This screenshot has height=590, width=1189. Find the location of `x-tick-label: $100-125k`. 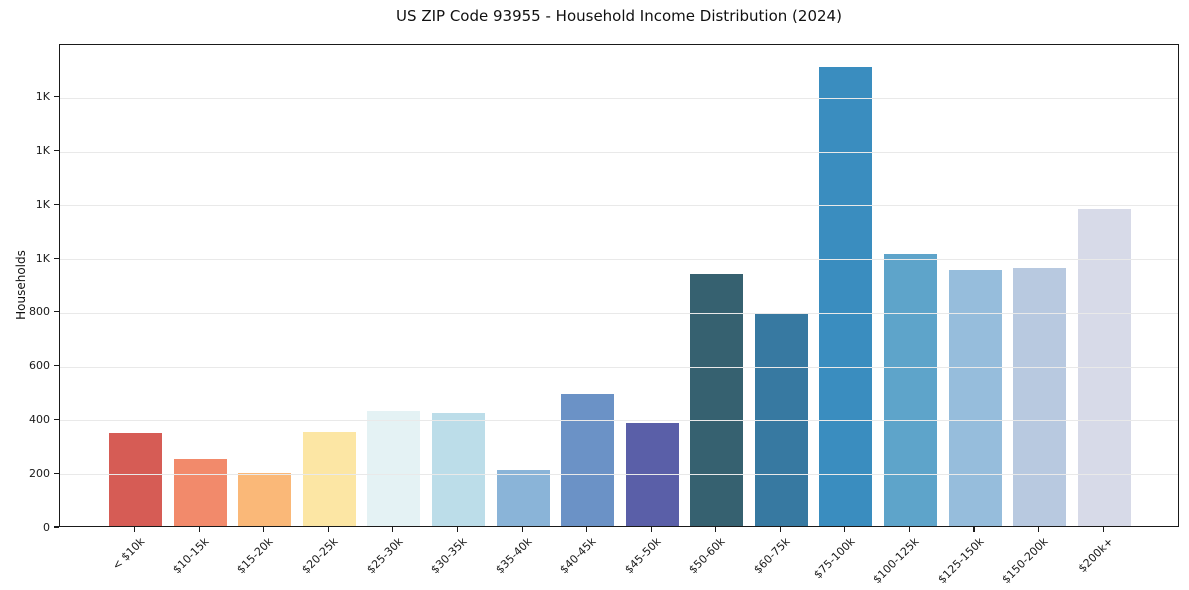

x-tick-label: $100-125k is located at coordinates (896, 561).